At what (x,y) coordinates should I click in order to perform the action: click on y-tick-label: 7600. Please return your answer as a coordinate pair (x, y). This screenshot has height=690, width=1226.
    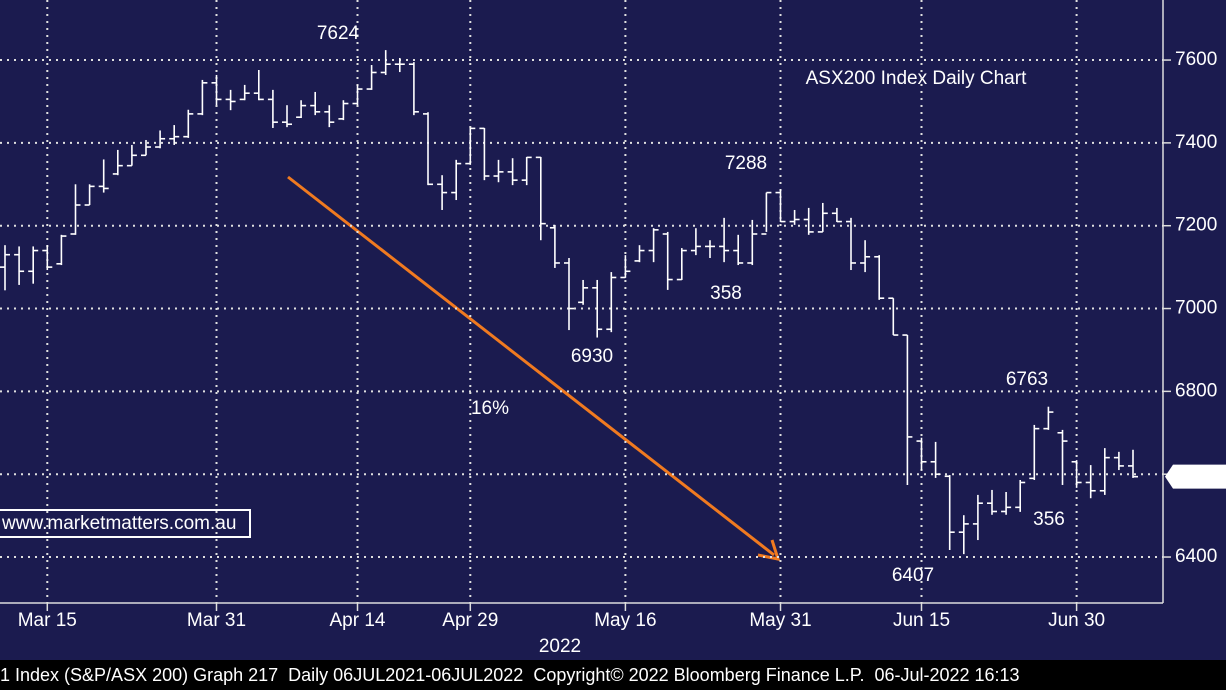
    Looking at the image, I should click on (1196, 59).